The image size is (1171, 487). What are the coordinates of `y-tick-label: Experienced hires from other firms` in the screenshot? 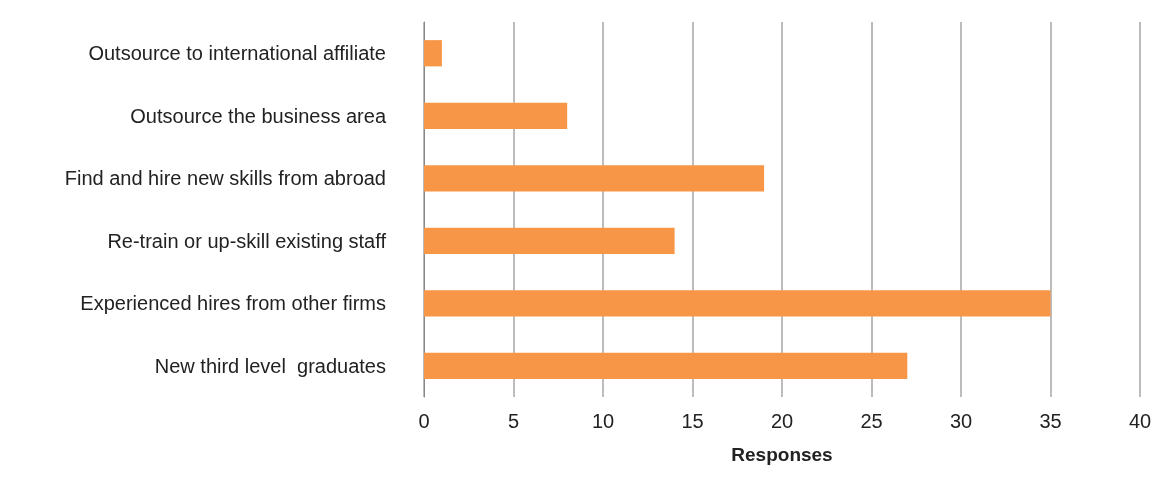 It's located at (233, 303).